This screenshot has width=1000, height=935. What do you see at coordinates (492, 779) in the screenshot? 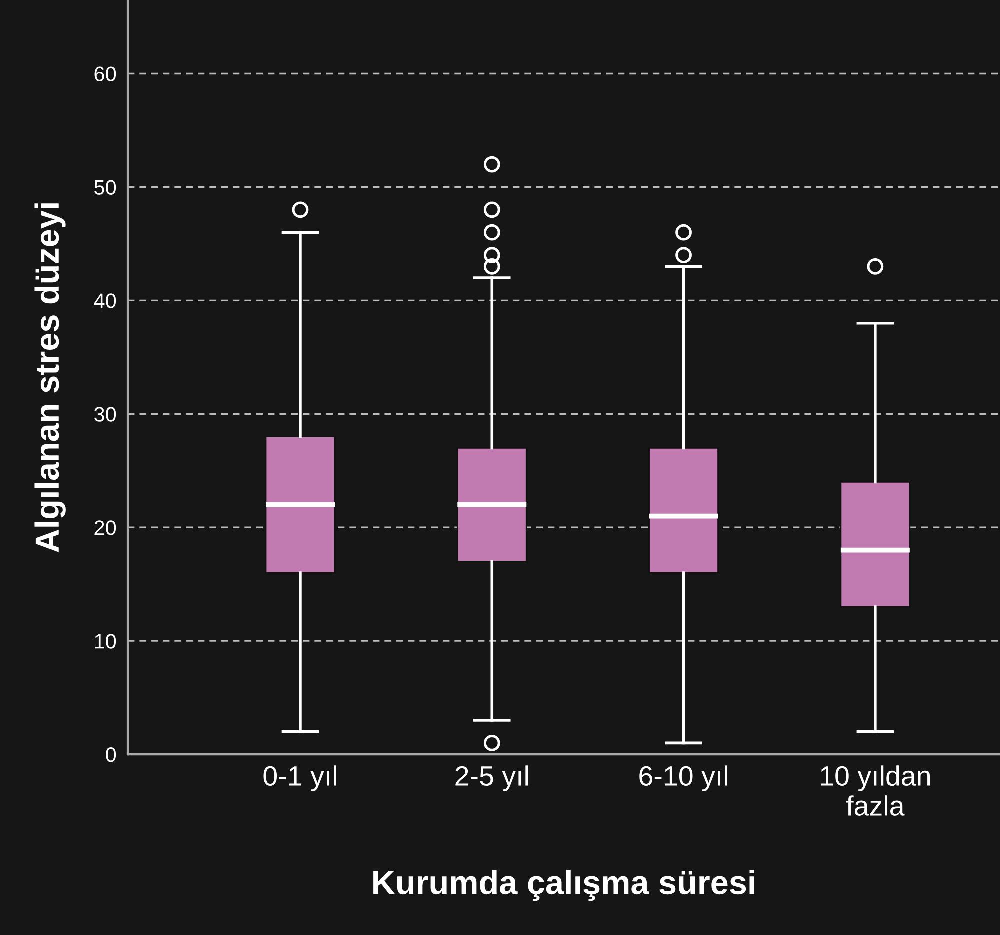
I see `x-tick-label: 2-5 yıl` at bounding box center [492, 779].